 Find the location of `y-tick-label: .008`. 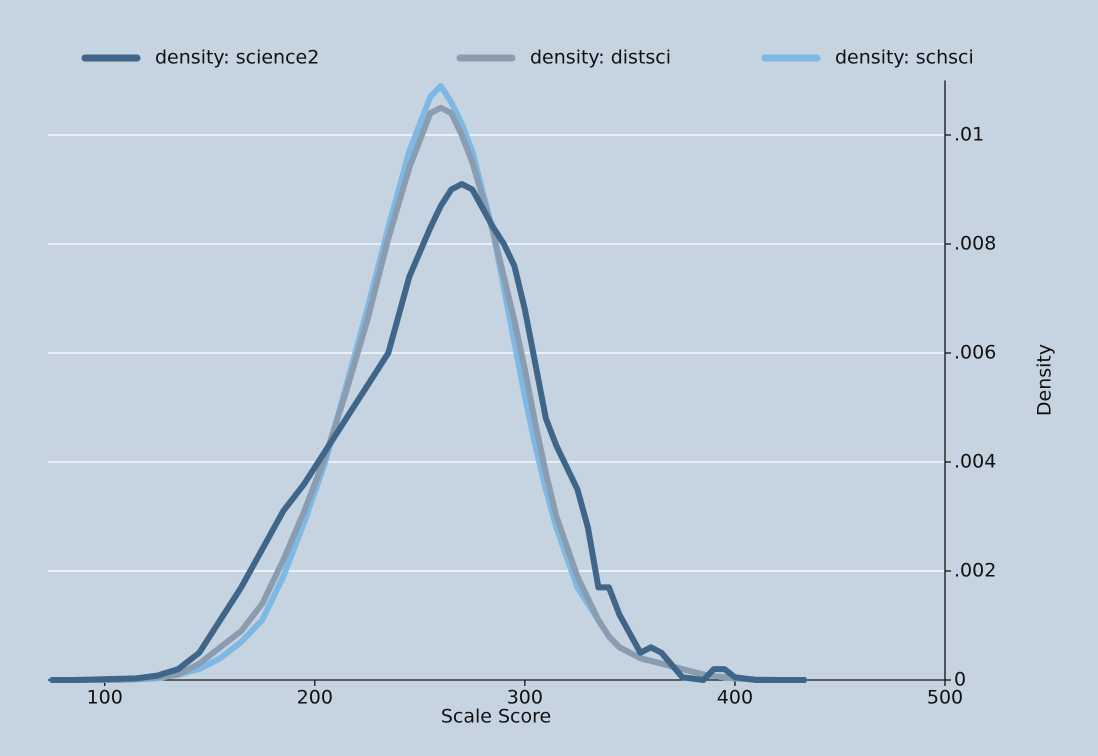

y-tick-label: .008 is located at coordinates (975, 244).